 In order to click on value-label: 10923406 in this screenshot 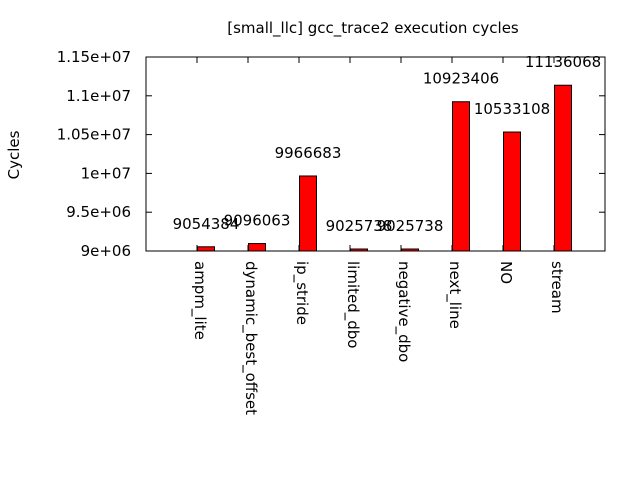, I will do `click(461, 79)`.